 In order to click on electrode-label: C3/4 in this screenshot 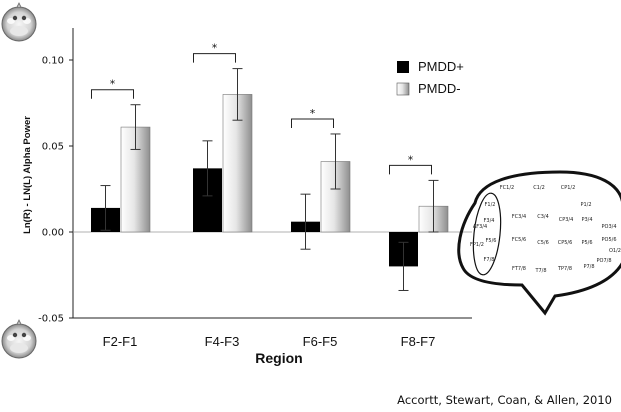, I will do `click(543, 217)`.